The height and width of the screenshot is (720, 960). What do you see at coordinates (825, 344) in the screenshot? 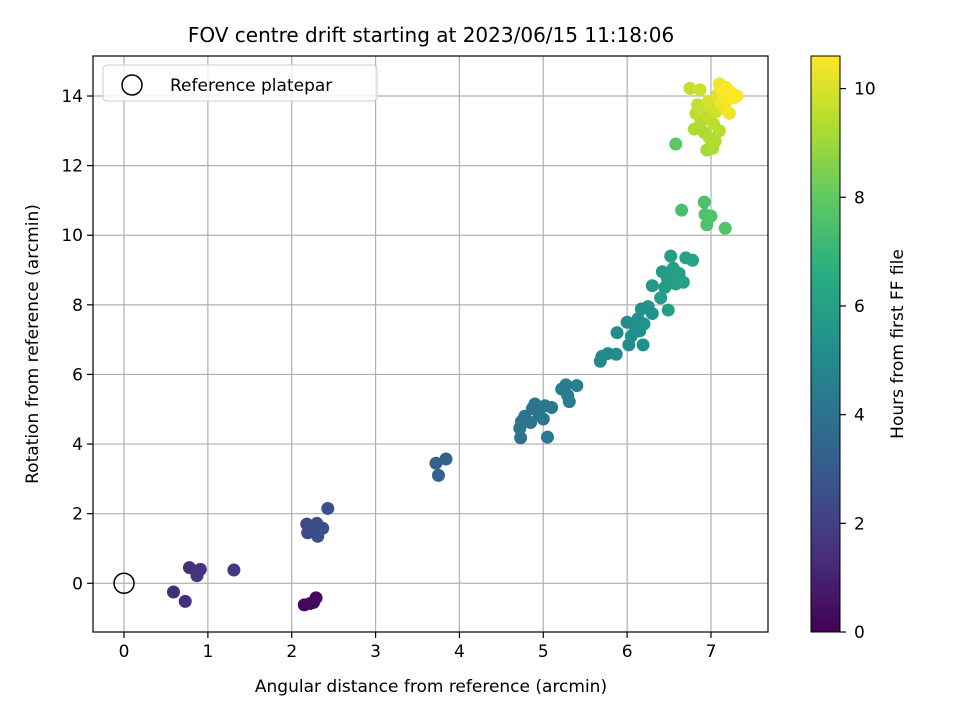
I see `colorbar-gradient` at bounding box center [825, 344].